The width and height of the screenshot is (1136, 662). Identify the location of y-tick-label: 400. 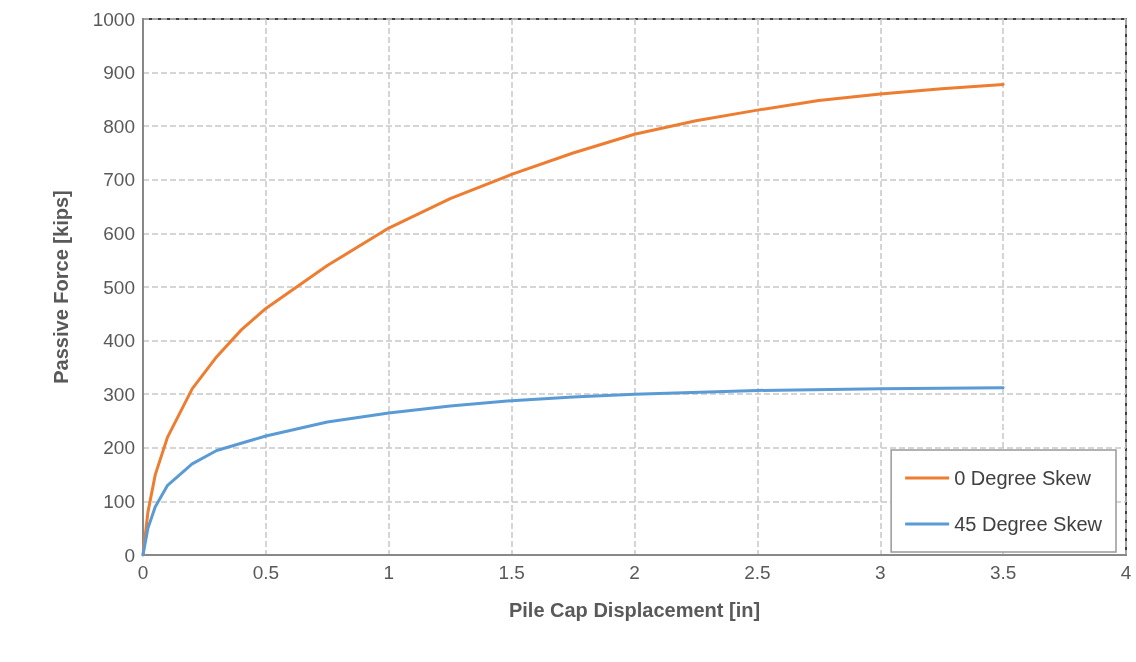
(119, 341).